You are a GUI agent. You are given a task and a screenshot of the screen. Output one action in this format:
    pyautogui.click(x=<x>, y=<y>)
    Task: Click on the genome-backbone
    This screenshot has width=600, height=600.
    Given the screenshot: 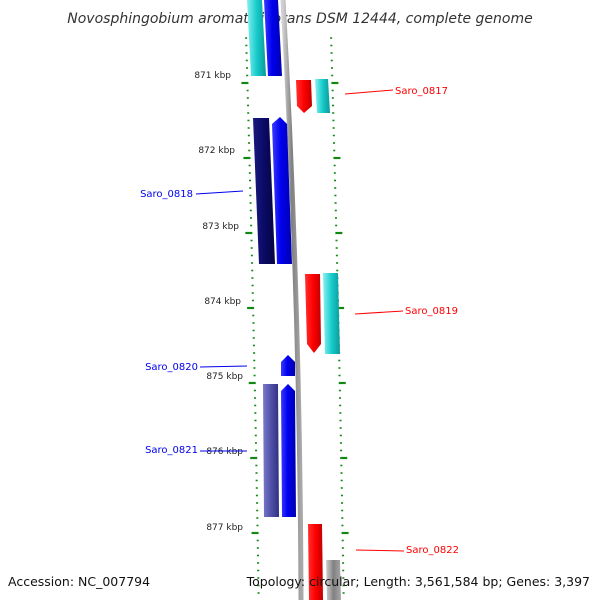 What is the action you would take?
    pyautogui.click(x=292, y=300)
    